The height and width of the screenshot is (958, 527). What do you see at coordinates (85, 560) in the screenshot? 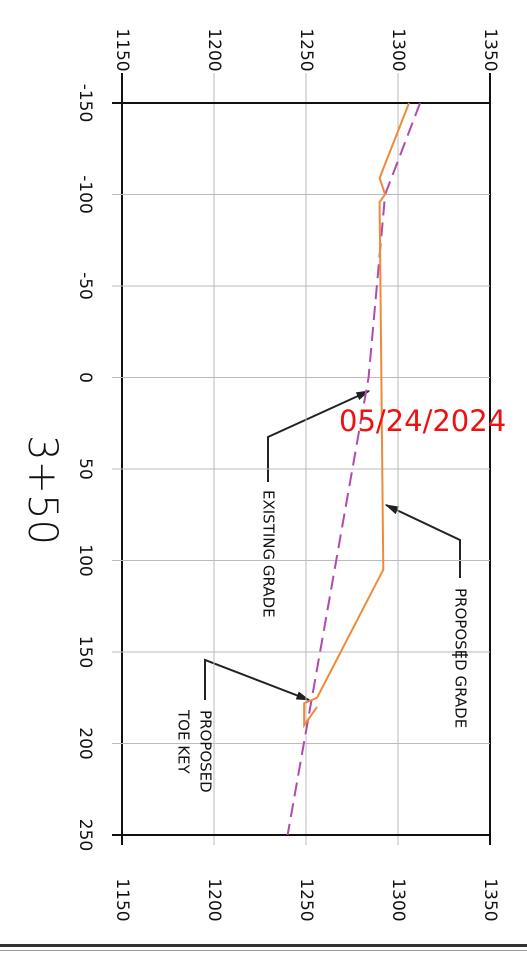
I see `x-tick-label: 100` at bounding box center [85, 560].